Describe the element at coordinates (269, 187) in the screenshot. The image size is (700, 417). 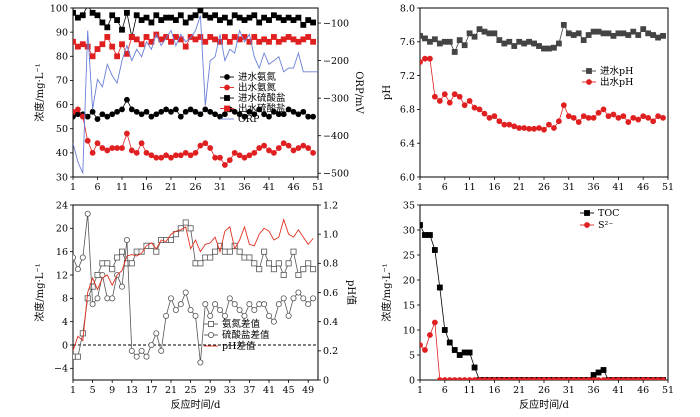
I see `x-tick-label: 41` at that location.